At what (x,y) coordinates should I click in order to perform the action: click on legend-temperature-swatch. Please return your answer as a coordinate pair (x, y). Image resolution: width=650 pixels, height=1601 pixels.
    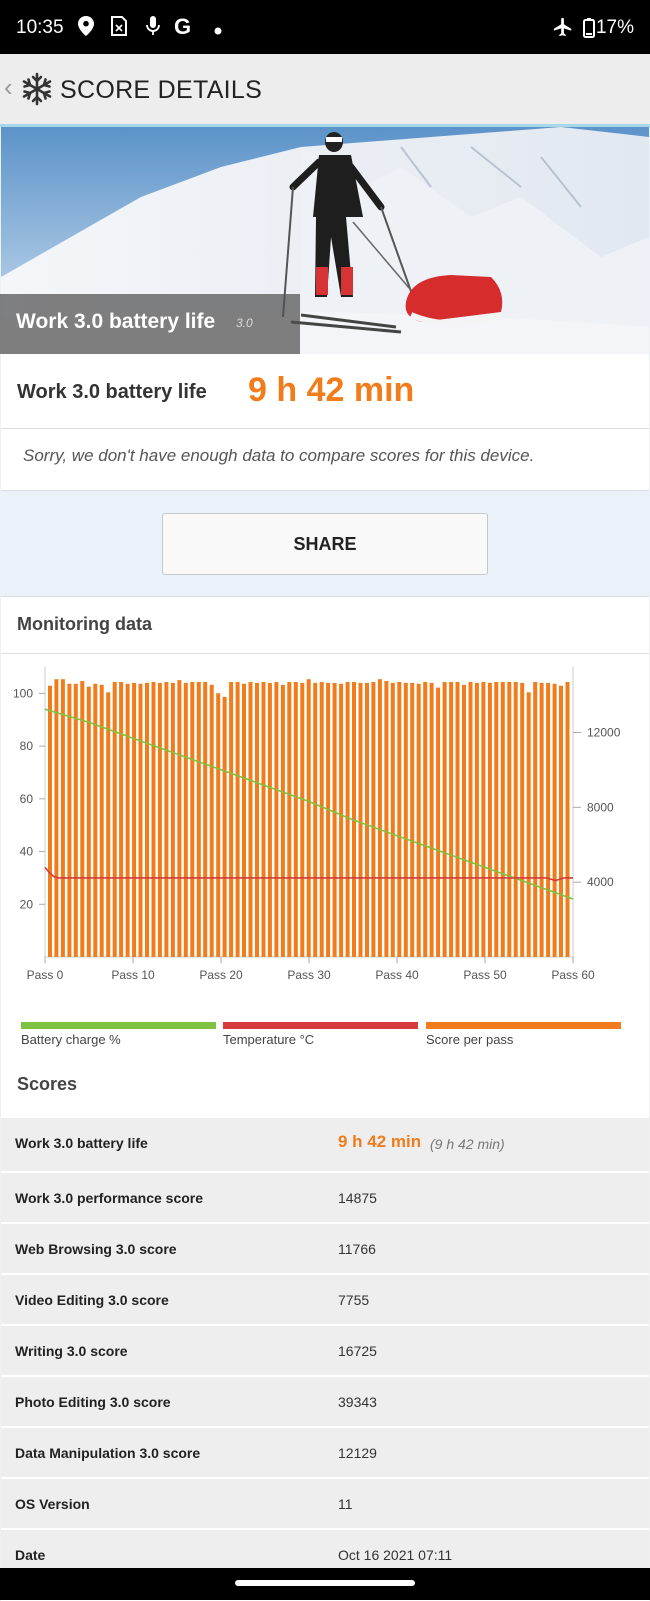
    Looking at the image, I should click on (320, 1025).